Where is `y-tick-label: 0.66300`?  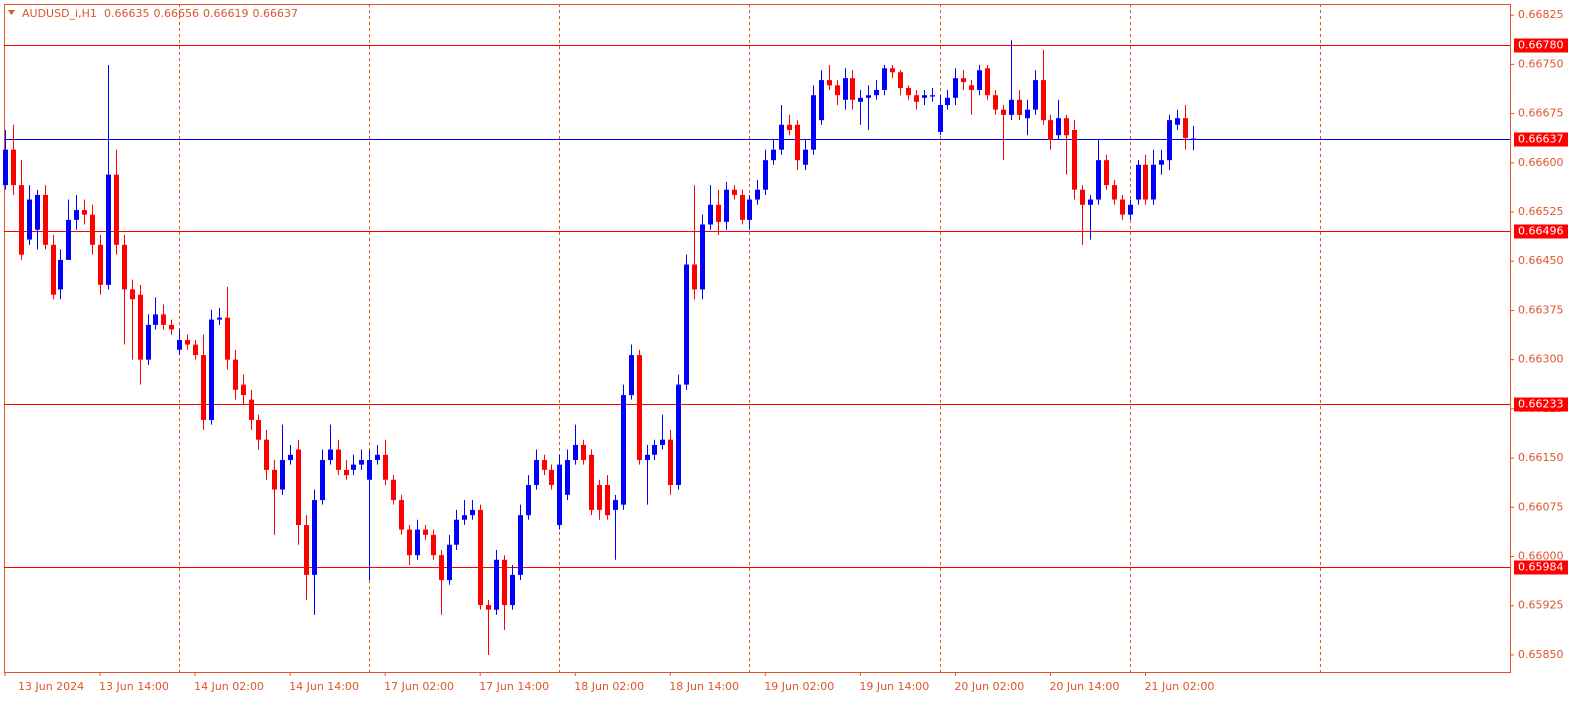
y-tick-label: 0.66300 is located at coordinates (1541, 359).